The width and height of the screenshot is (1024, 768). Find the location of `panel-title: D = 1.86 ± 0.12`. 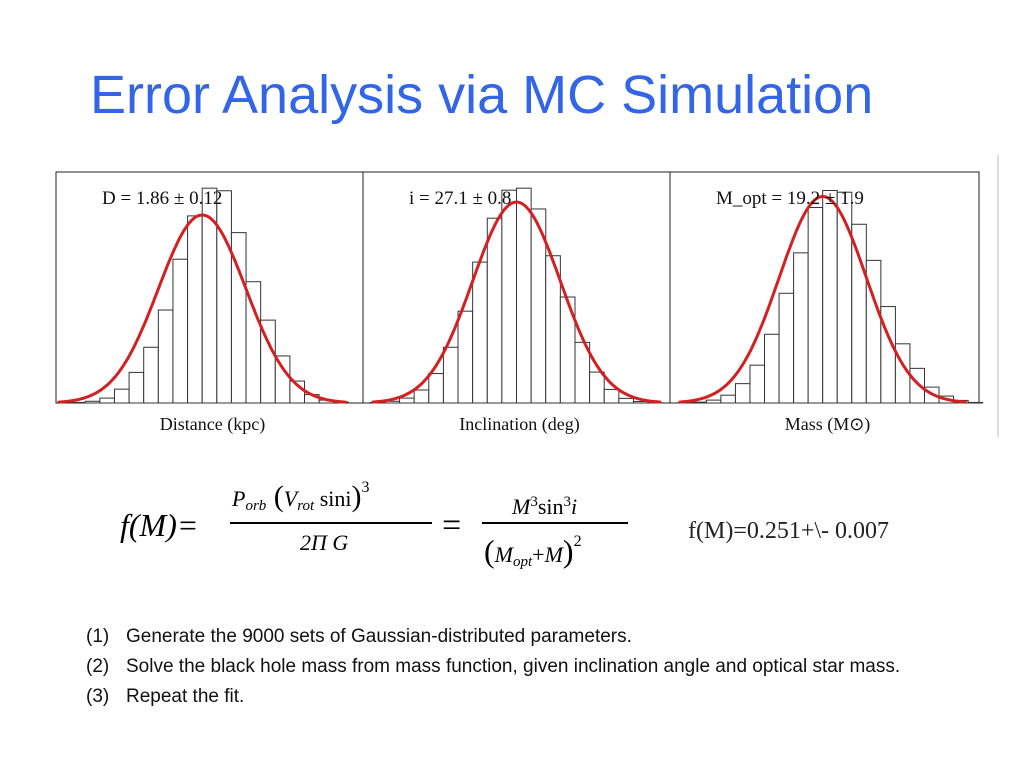

panel-title: D = 1.86 ± 0.12 is located at coordinates (162, 198).